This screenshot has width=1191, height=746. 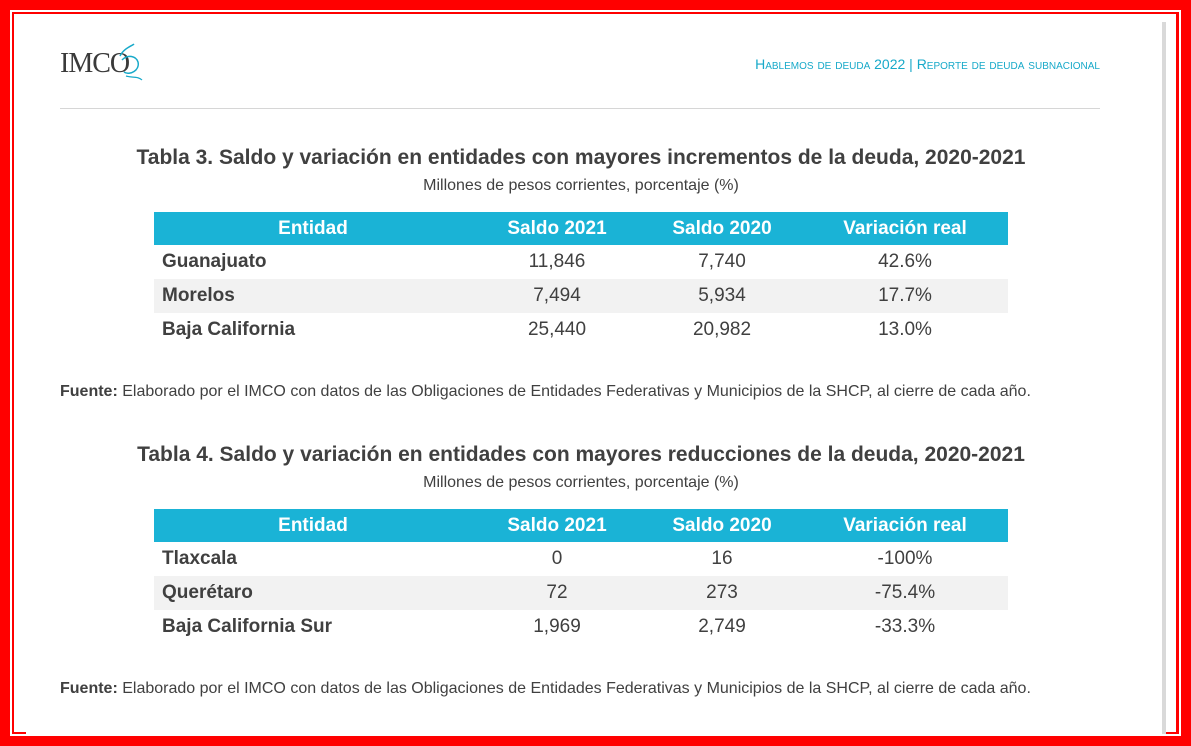 I want to click on table-row: Guanajuato 11,846 7,740 42.6%, so click(x=581, y=262).